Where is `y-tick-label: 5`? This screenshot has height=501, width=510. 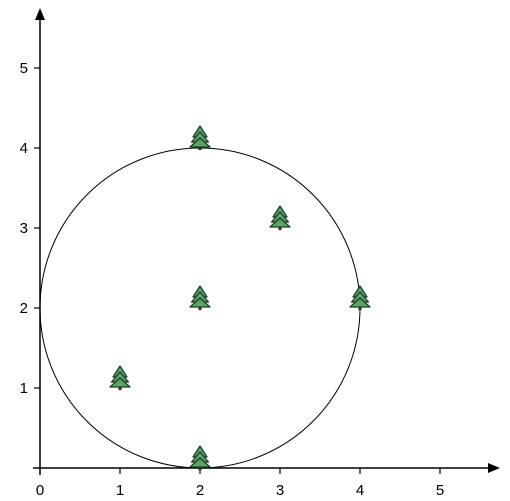
y-tick-label: 5 is located at coordinates (24, 68).